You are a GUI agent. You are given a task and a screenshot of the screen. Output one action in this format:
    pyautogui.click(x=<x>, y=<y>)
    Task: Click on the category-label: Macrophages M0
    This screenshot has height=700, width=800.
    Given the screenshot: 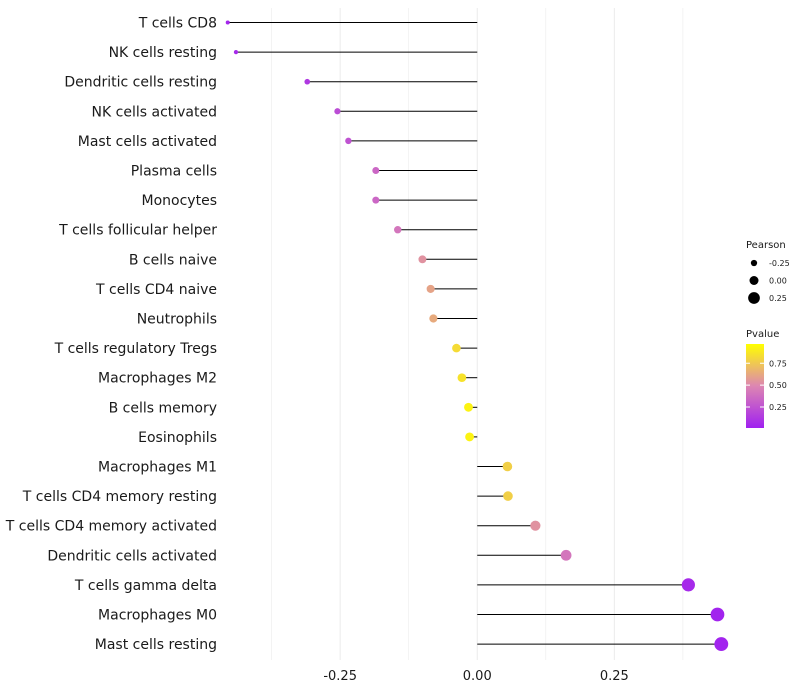 What is the action you would take?
    pyautogui.click(x=157, y=616)
    